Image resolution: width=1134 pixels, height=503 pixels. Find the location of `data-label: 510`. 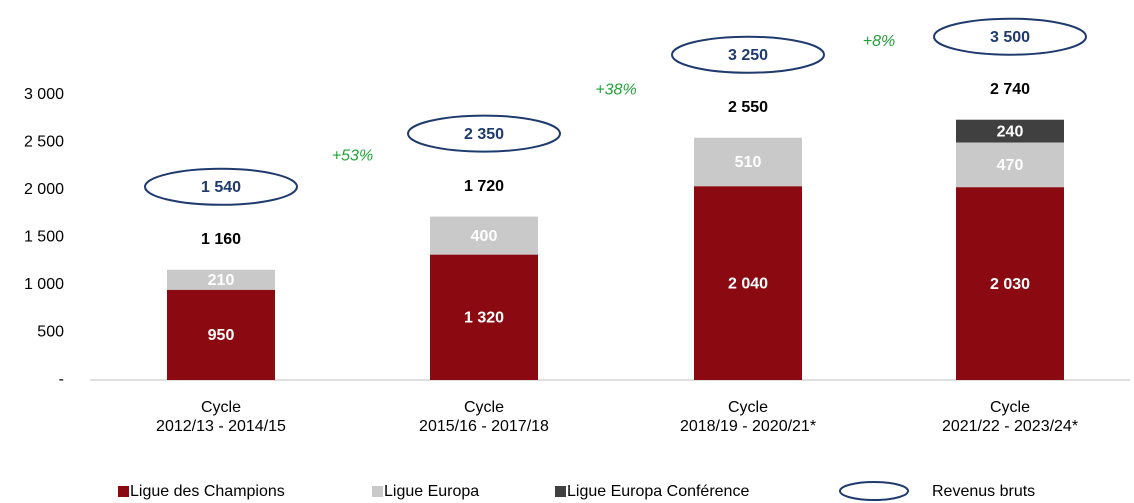

data-label: 510 is located at coordinates (748, 162).